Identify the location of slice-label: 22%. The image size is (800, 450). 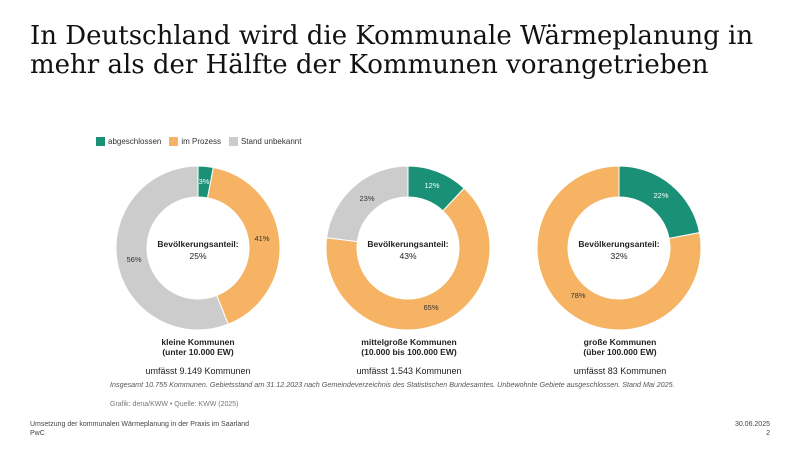
(660, 195).